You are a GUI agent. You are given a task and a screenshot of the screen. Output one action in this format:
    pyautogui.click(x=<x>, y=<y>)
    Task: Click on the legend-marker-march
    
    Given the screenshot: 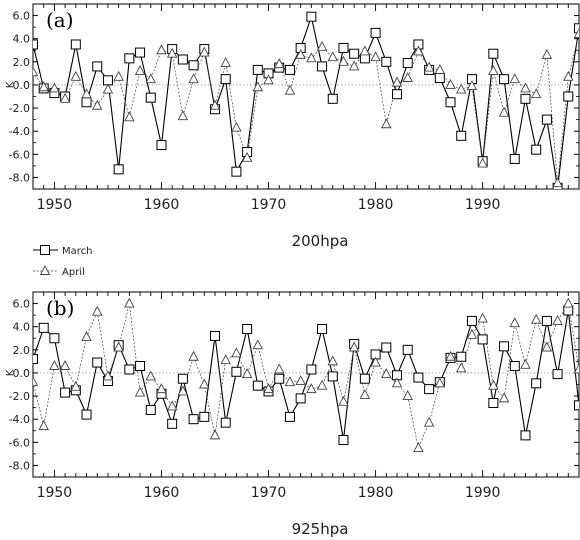 What is the action you would take?
    pyautogui.click(x=45, y=250)
    